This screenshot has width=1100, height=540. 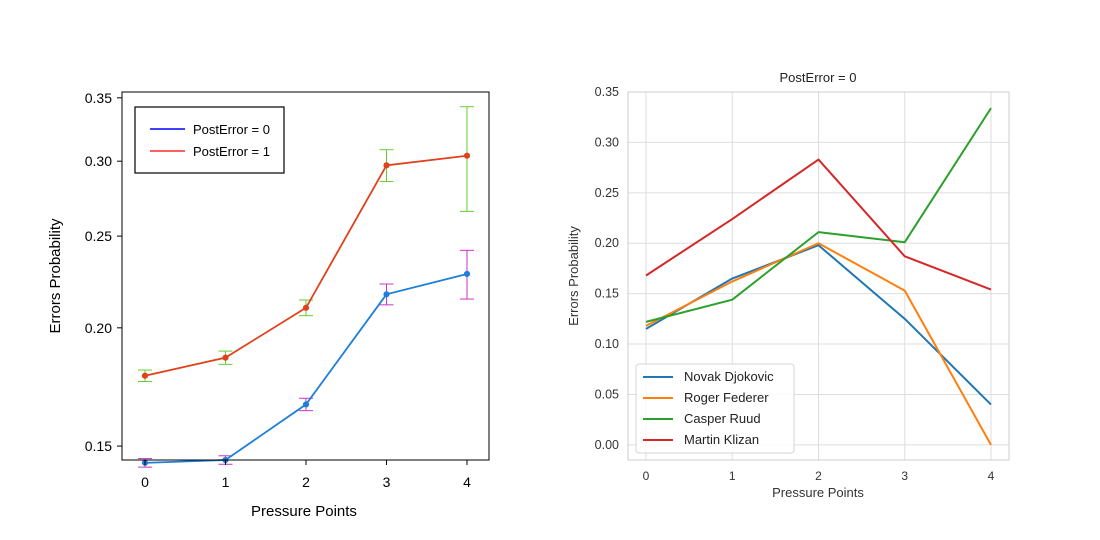 I want to click on right-x-ticks: 0 1 2 3 4, so click(x=819, y=476).